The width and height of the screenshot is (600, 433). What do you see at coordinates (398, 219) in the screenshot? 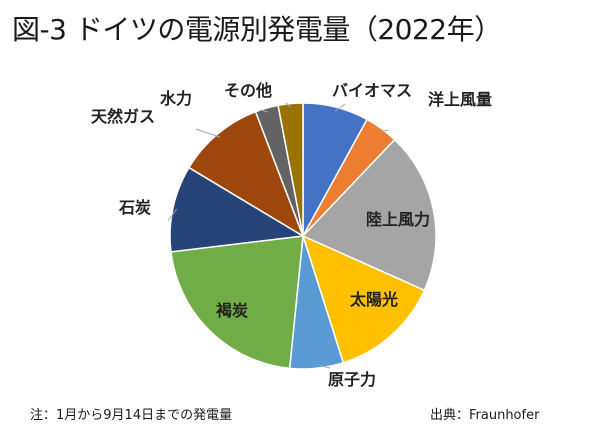
I see `slice-label: 陸上風力` at bounding box center [398, 219].